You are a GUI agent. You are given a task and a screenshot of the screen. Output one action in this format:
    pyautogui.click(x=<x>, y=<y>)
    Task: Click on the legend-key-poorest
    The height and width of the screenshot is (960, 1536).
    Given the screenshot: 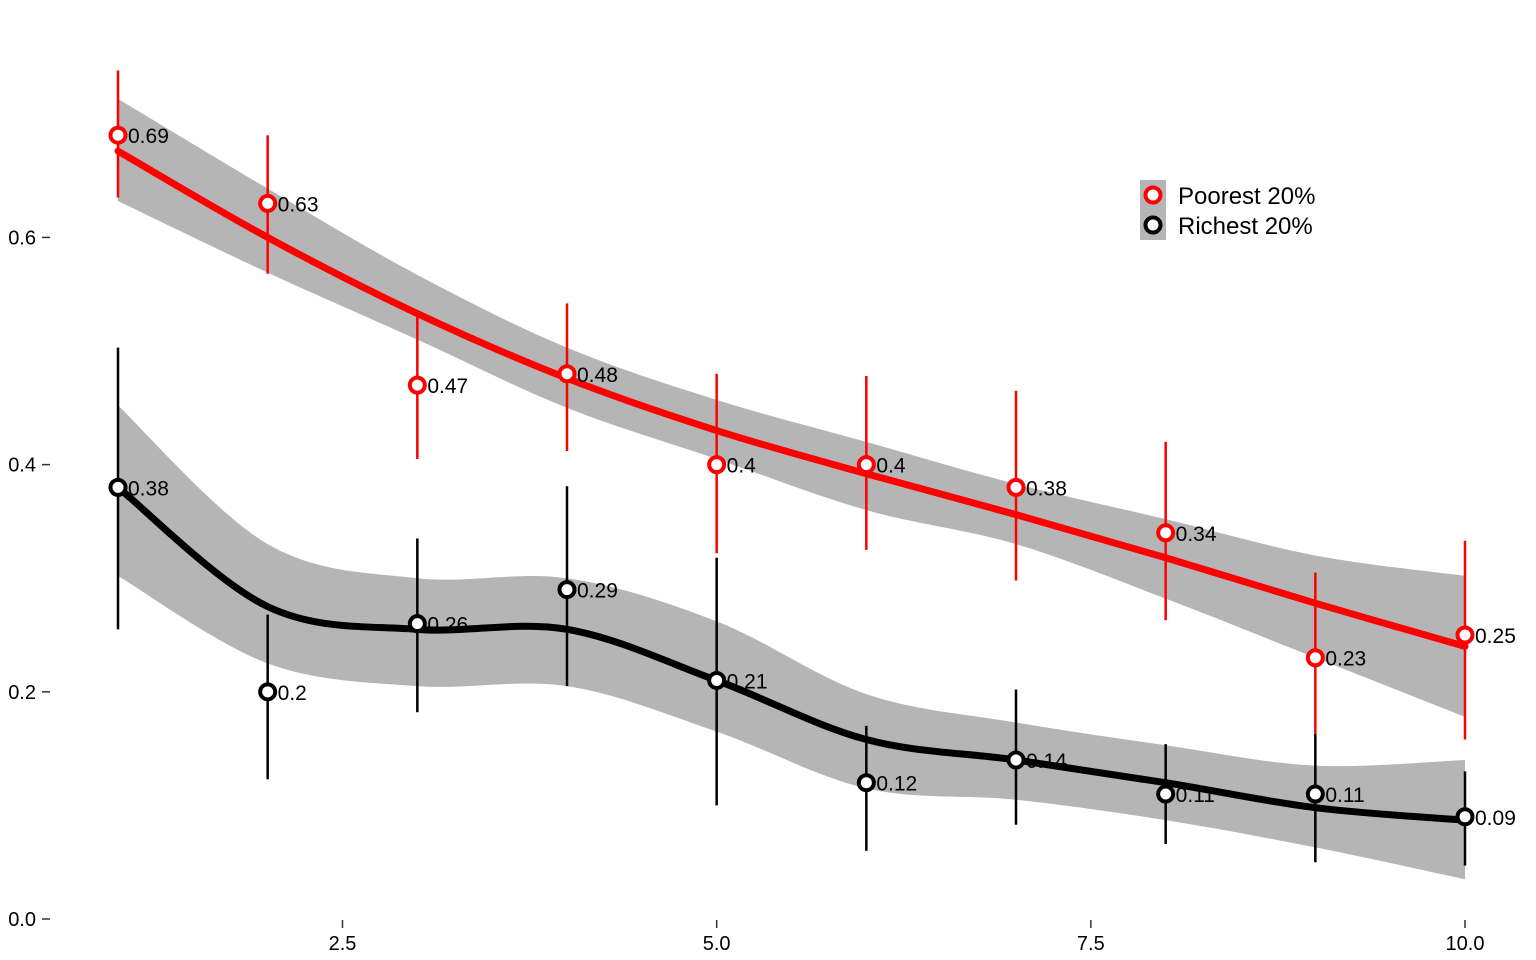 What is the action you would take?
    pyautogui.click(x=1153, y=195)
    